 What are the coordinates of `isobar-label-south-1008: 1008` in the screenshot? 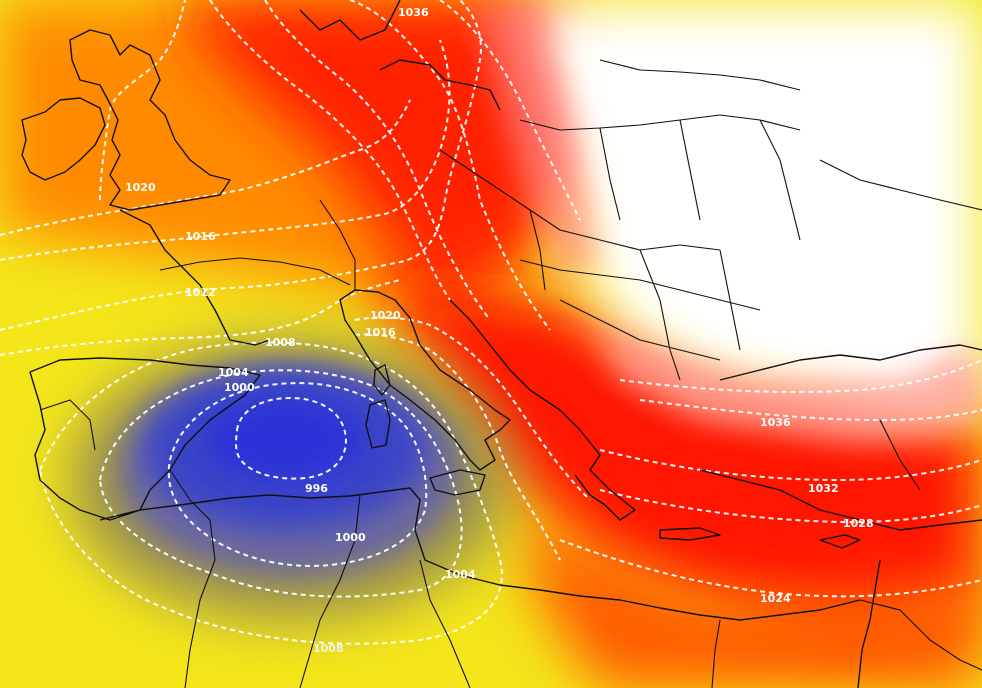 It's located at (328, 648).